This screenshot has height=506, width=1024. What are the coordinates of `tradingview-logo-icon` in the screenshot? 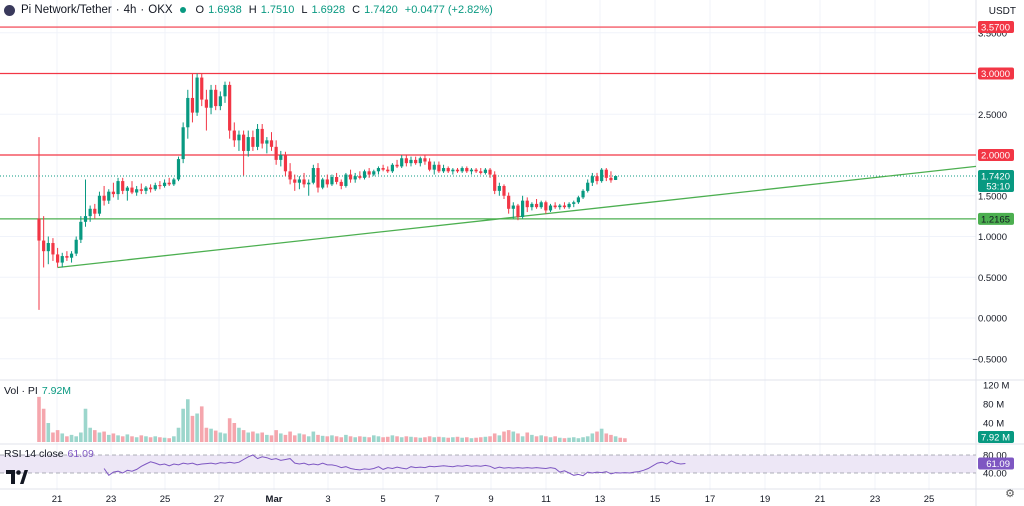 It's located at (17, 477).